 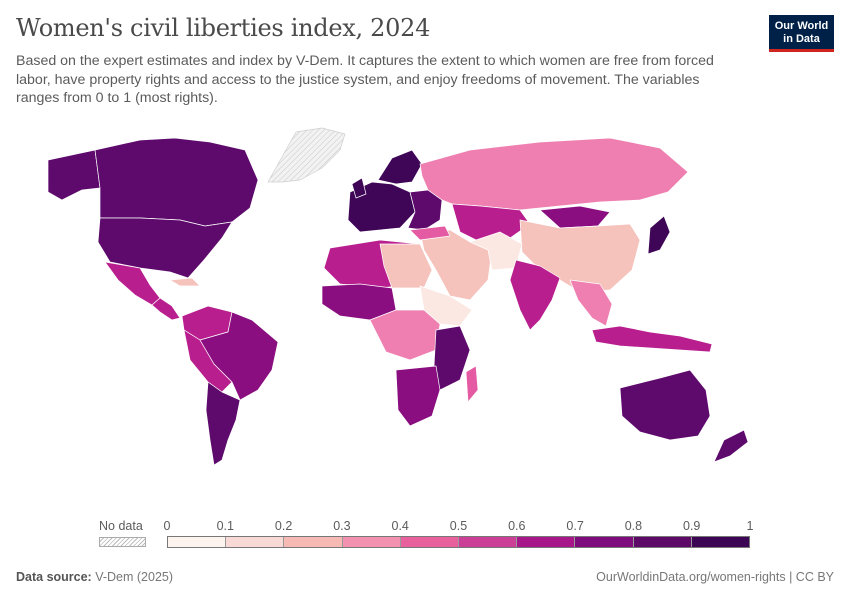 What do you see at coordinates (535, 295) in the screenshot?
I see `region-india` at bounding box center [535, 295].